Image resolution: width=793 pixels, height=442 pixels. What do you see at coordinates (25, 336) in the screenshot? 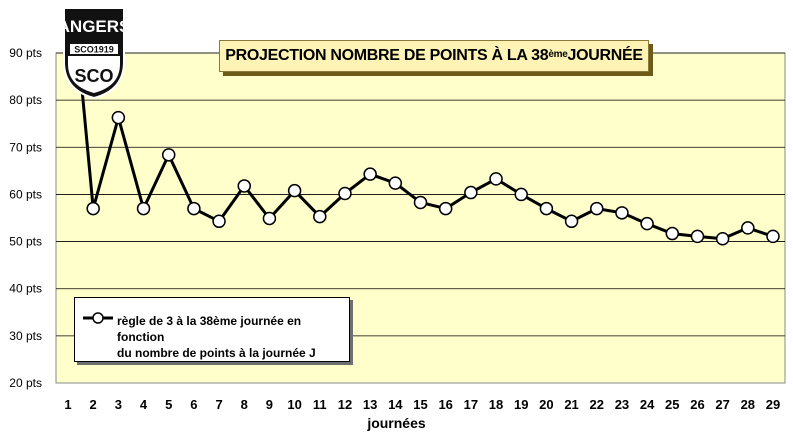
I see `y-tick-label: 30 pts` at bounding box center [25, 336].